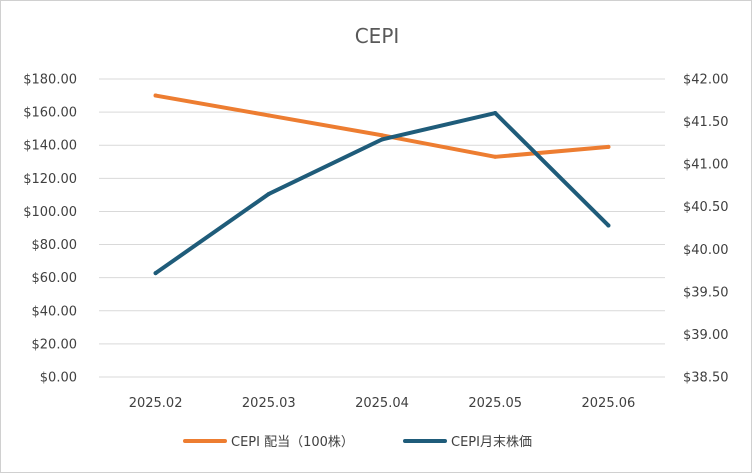 The image size is (752, 473). I want to click on right-axis-tick-label: $42.00, so click(706, 80).